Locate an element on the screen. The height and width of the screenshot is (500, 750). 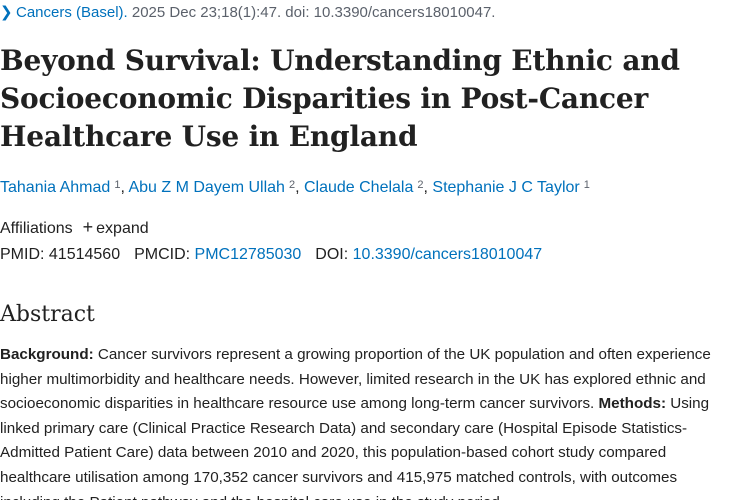
background-label: Background: is located at coordinates (47, 354).